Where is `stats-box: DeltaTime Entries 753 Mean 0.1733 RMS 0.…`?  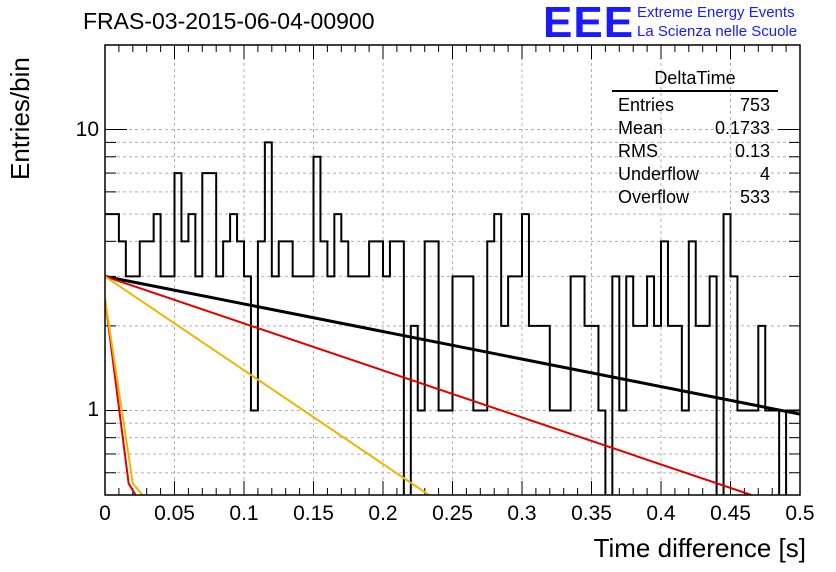
stats-box: DeltaTime Entries 753 Mean 0.1733 RMS 0.… is located at coordinates (695, 138).